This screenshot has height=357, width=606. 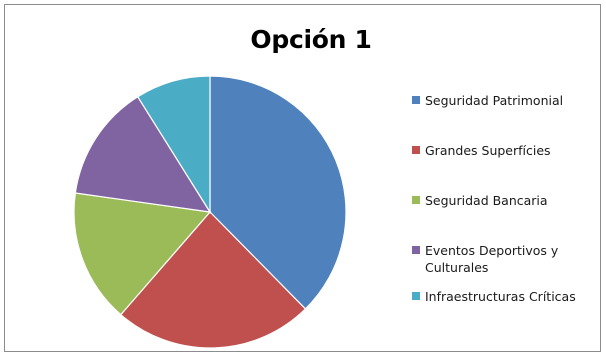 I want to click on legend-label: Eventos Deportivos y Culturales, so click(x=492, y=259).